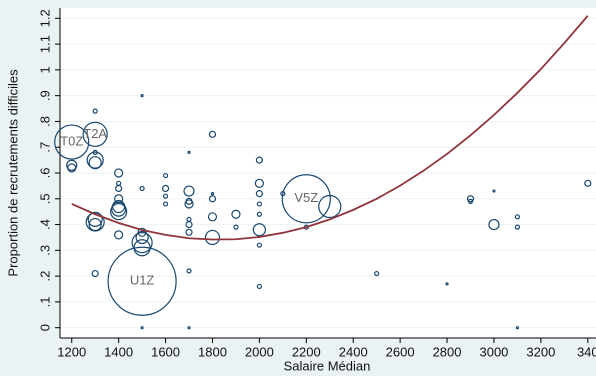 This screenshot has width=596, height=376. What do you see at coordinates (44, 69) in the screenshot?
I see `y-tick-label: 1` at bounding box center [44, 69].